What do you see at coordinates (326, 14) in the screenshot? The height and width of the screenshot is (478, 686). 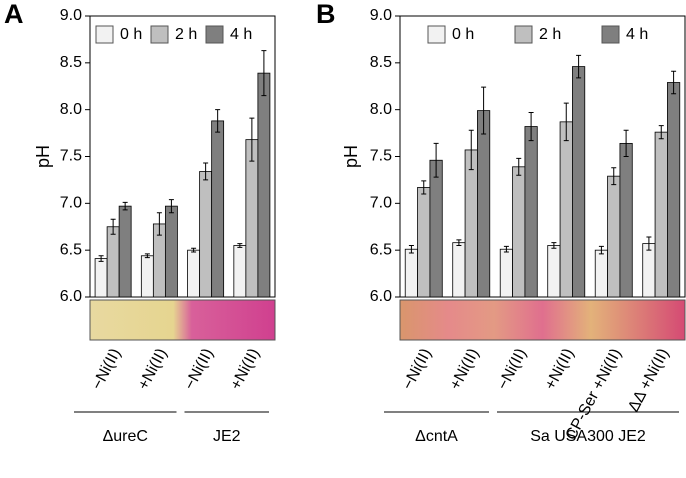 I see `panel-letter: B` at bounding box center [326, 14].